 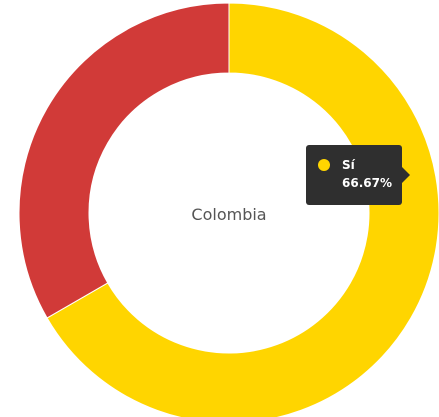 I want to click on tooltip-series-name: Sí, so click(x=348, y=165).